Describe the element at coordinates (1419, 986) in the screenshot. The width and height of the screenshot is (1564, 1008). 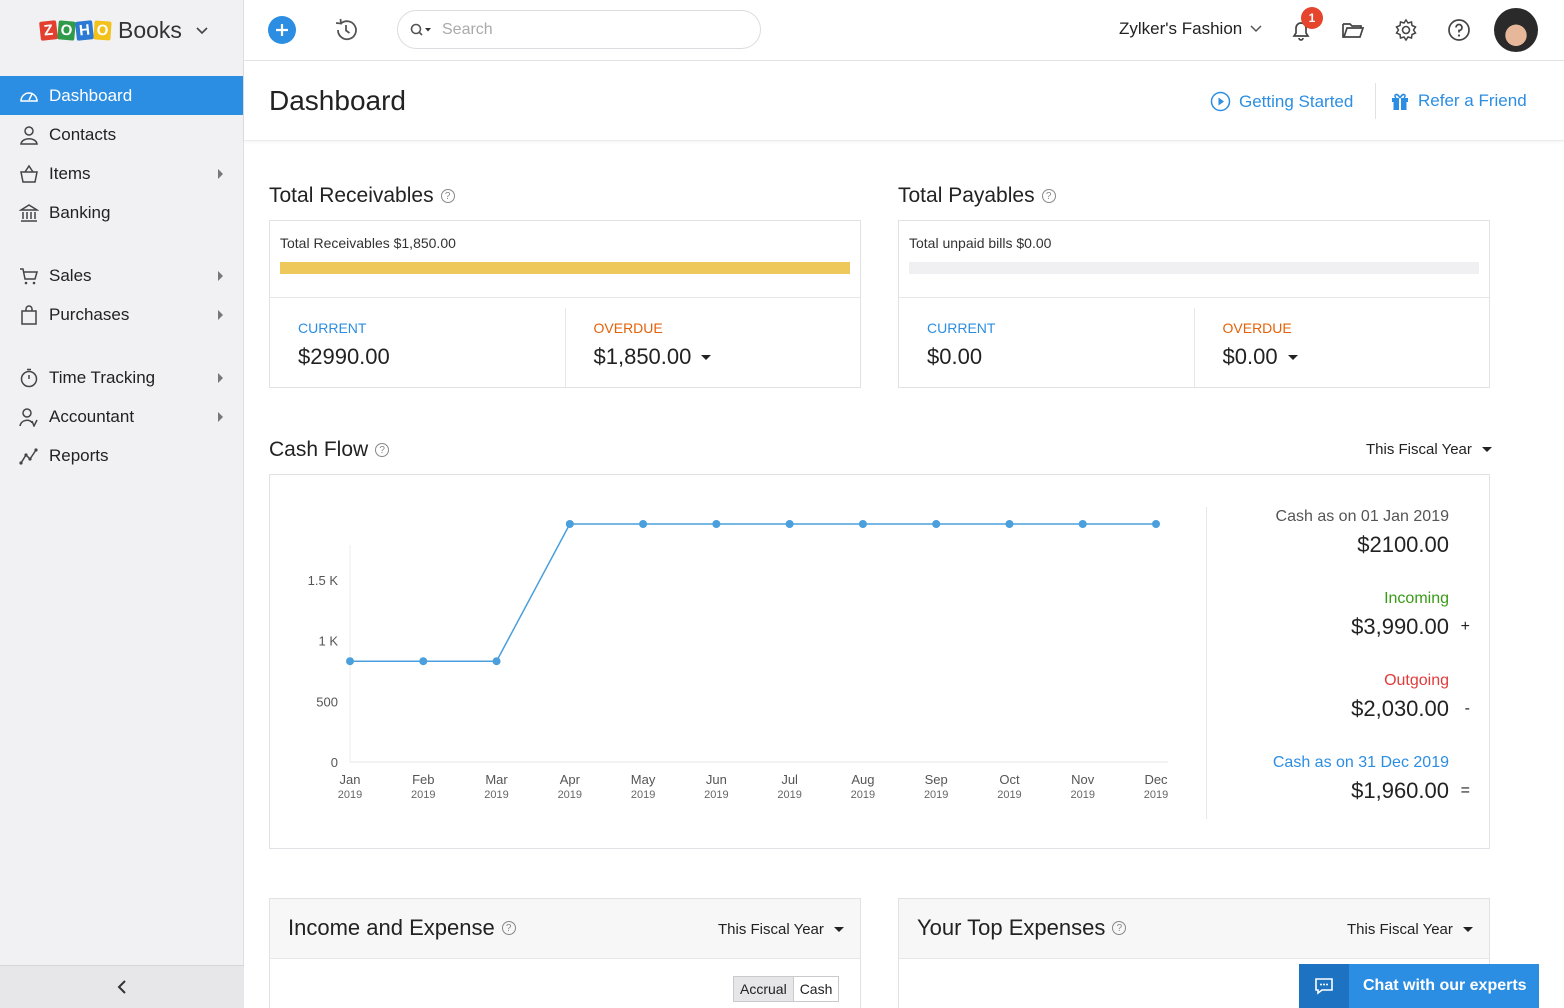
I see `chat-with-experts-button: Chat with our experts` at that location.